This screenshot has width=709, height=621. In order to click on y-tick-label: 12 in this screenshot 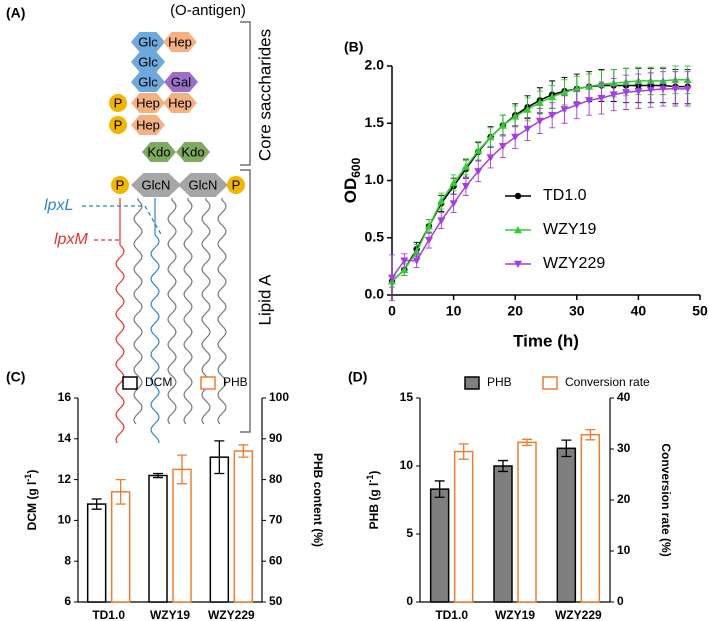, I will do `click(65, 479)`.